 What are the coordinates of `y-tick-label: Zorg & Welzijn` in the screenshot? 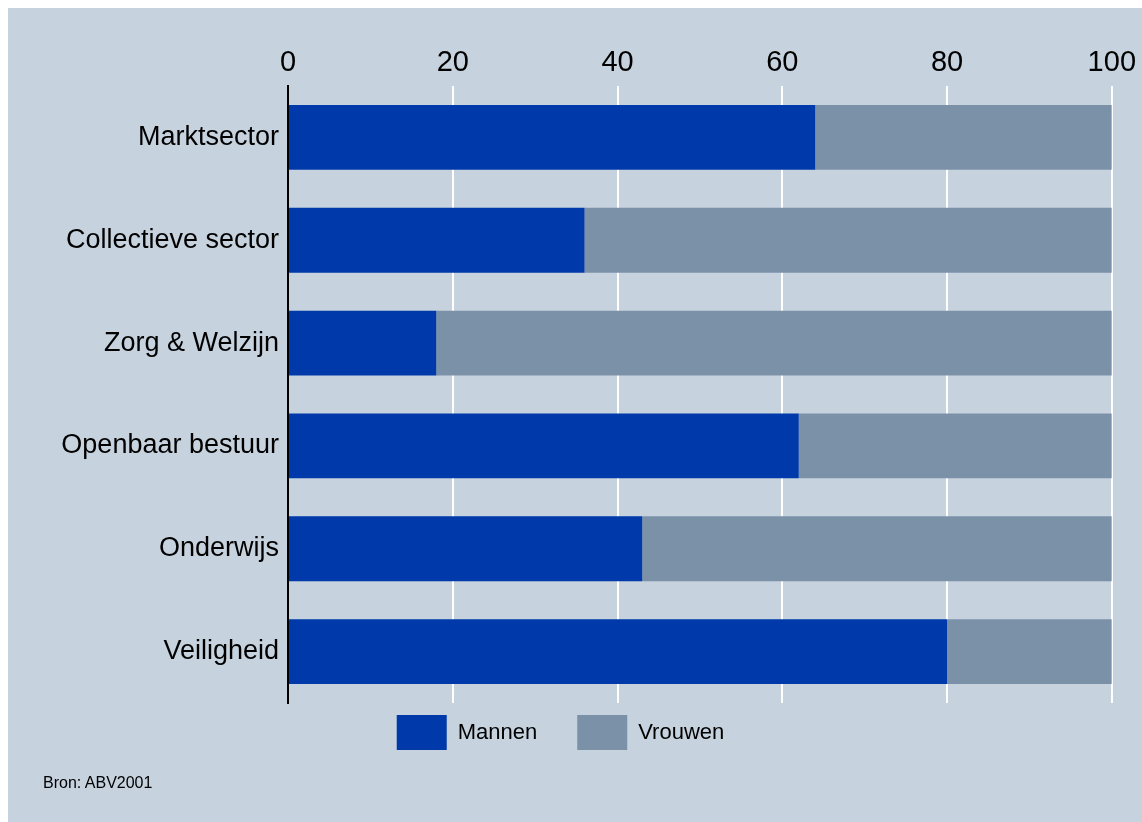 It's located at (191, 341).